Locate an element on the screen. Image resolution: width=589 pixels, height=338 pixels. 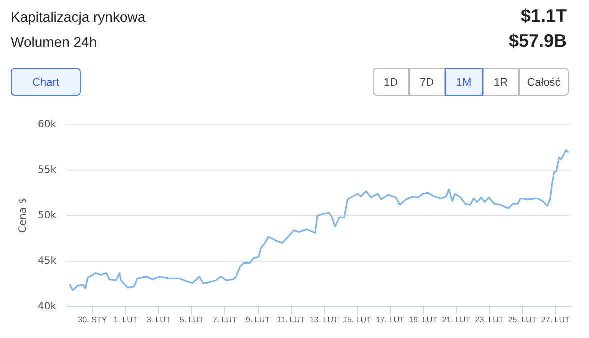
x-tick-label: 3. LUT is located at coordinates (158, 320).